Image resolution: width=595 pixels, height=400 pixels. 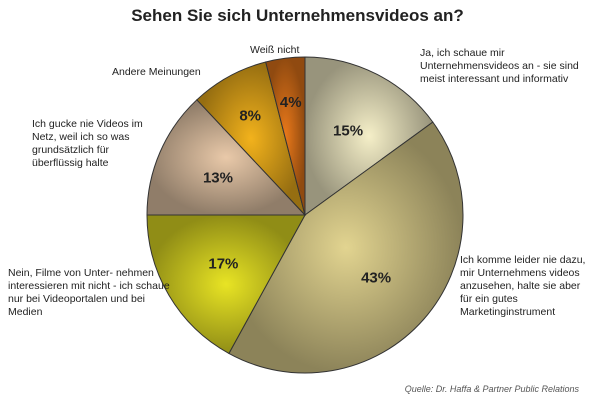 What do you see at coordinates (223, 263) in the screenshot?
I see `pct-label-nein: 17%` at bounding box center [223, 263].